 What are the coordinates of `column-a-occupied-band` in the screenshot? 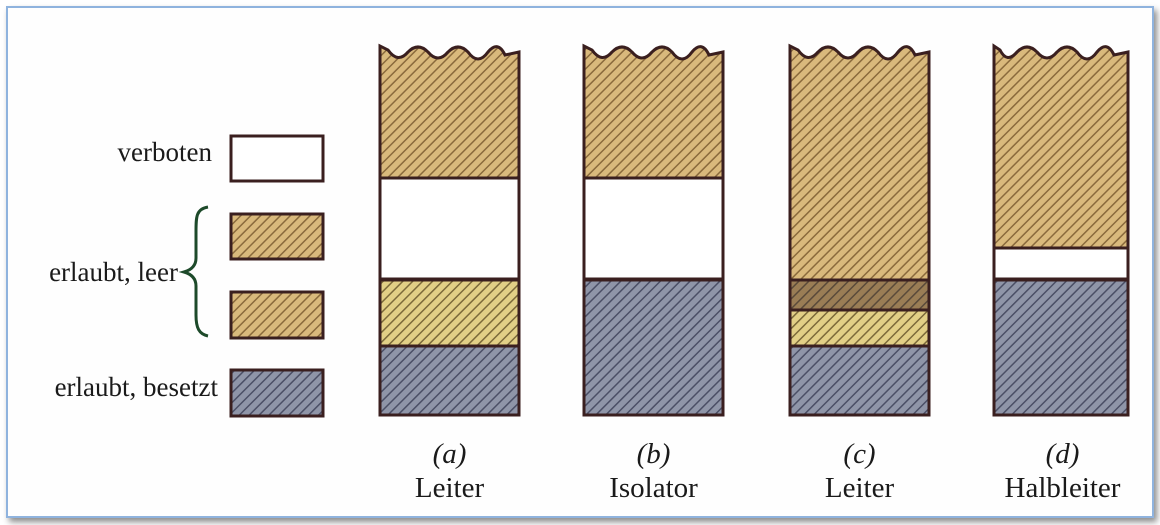 It's located at (449, 380).